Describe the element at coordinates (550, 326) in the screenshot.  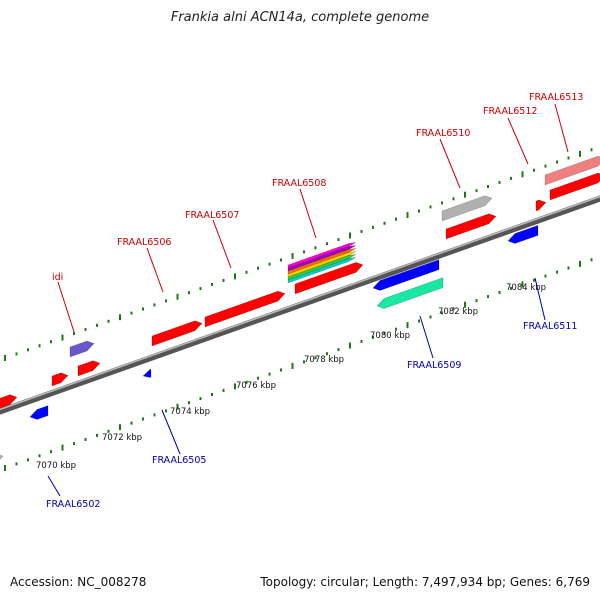
I see `reverse-gene-label: FRAAL6511` at that location.